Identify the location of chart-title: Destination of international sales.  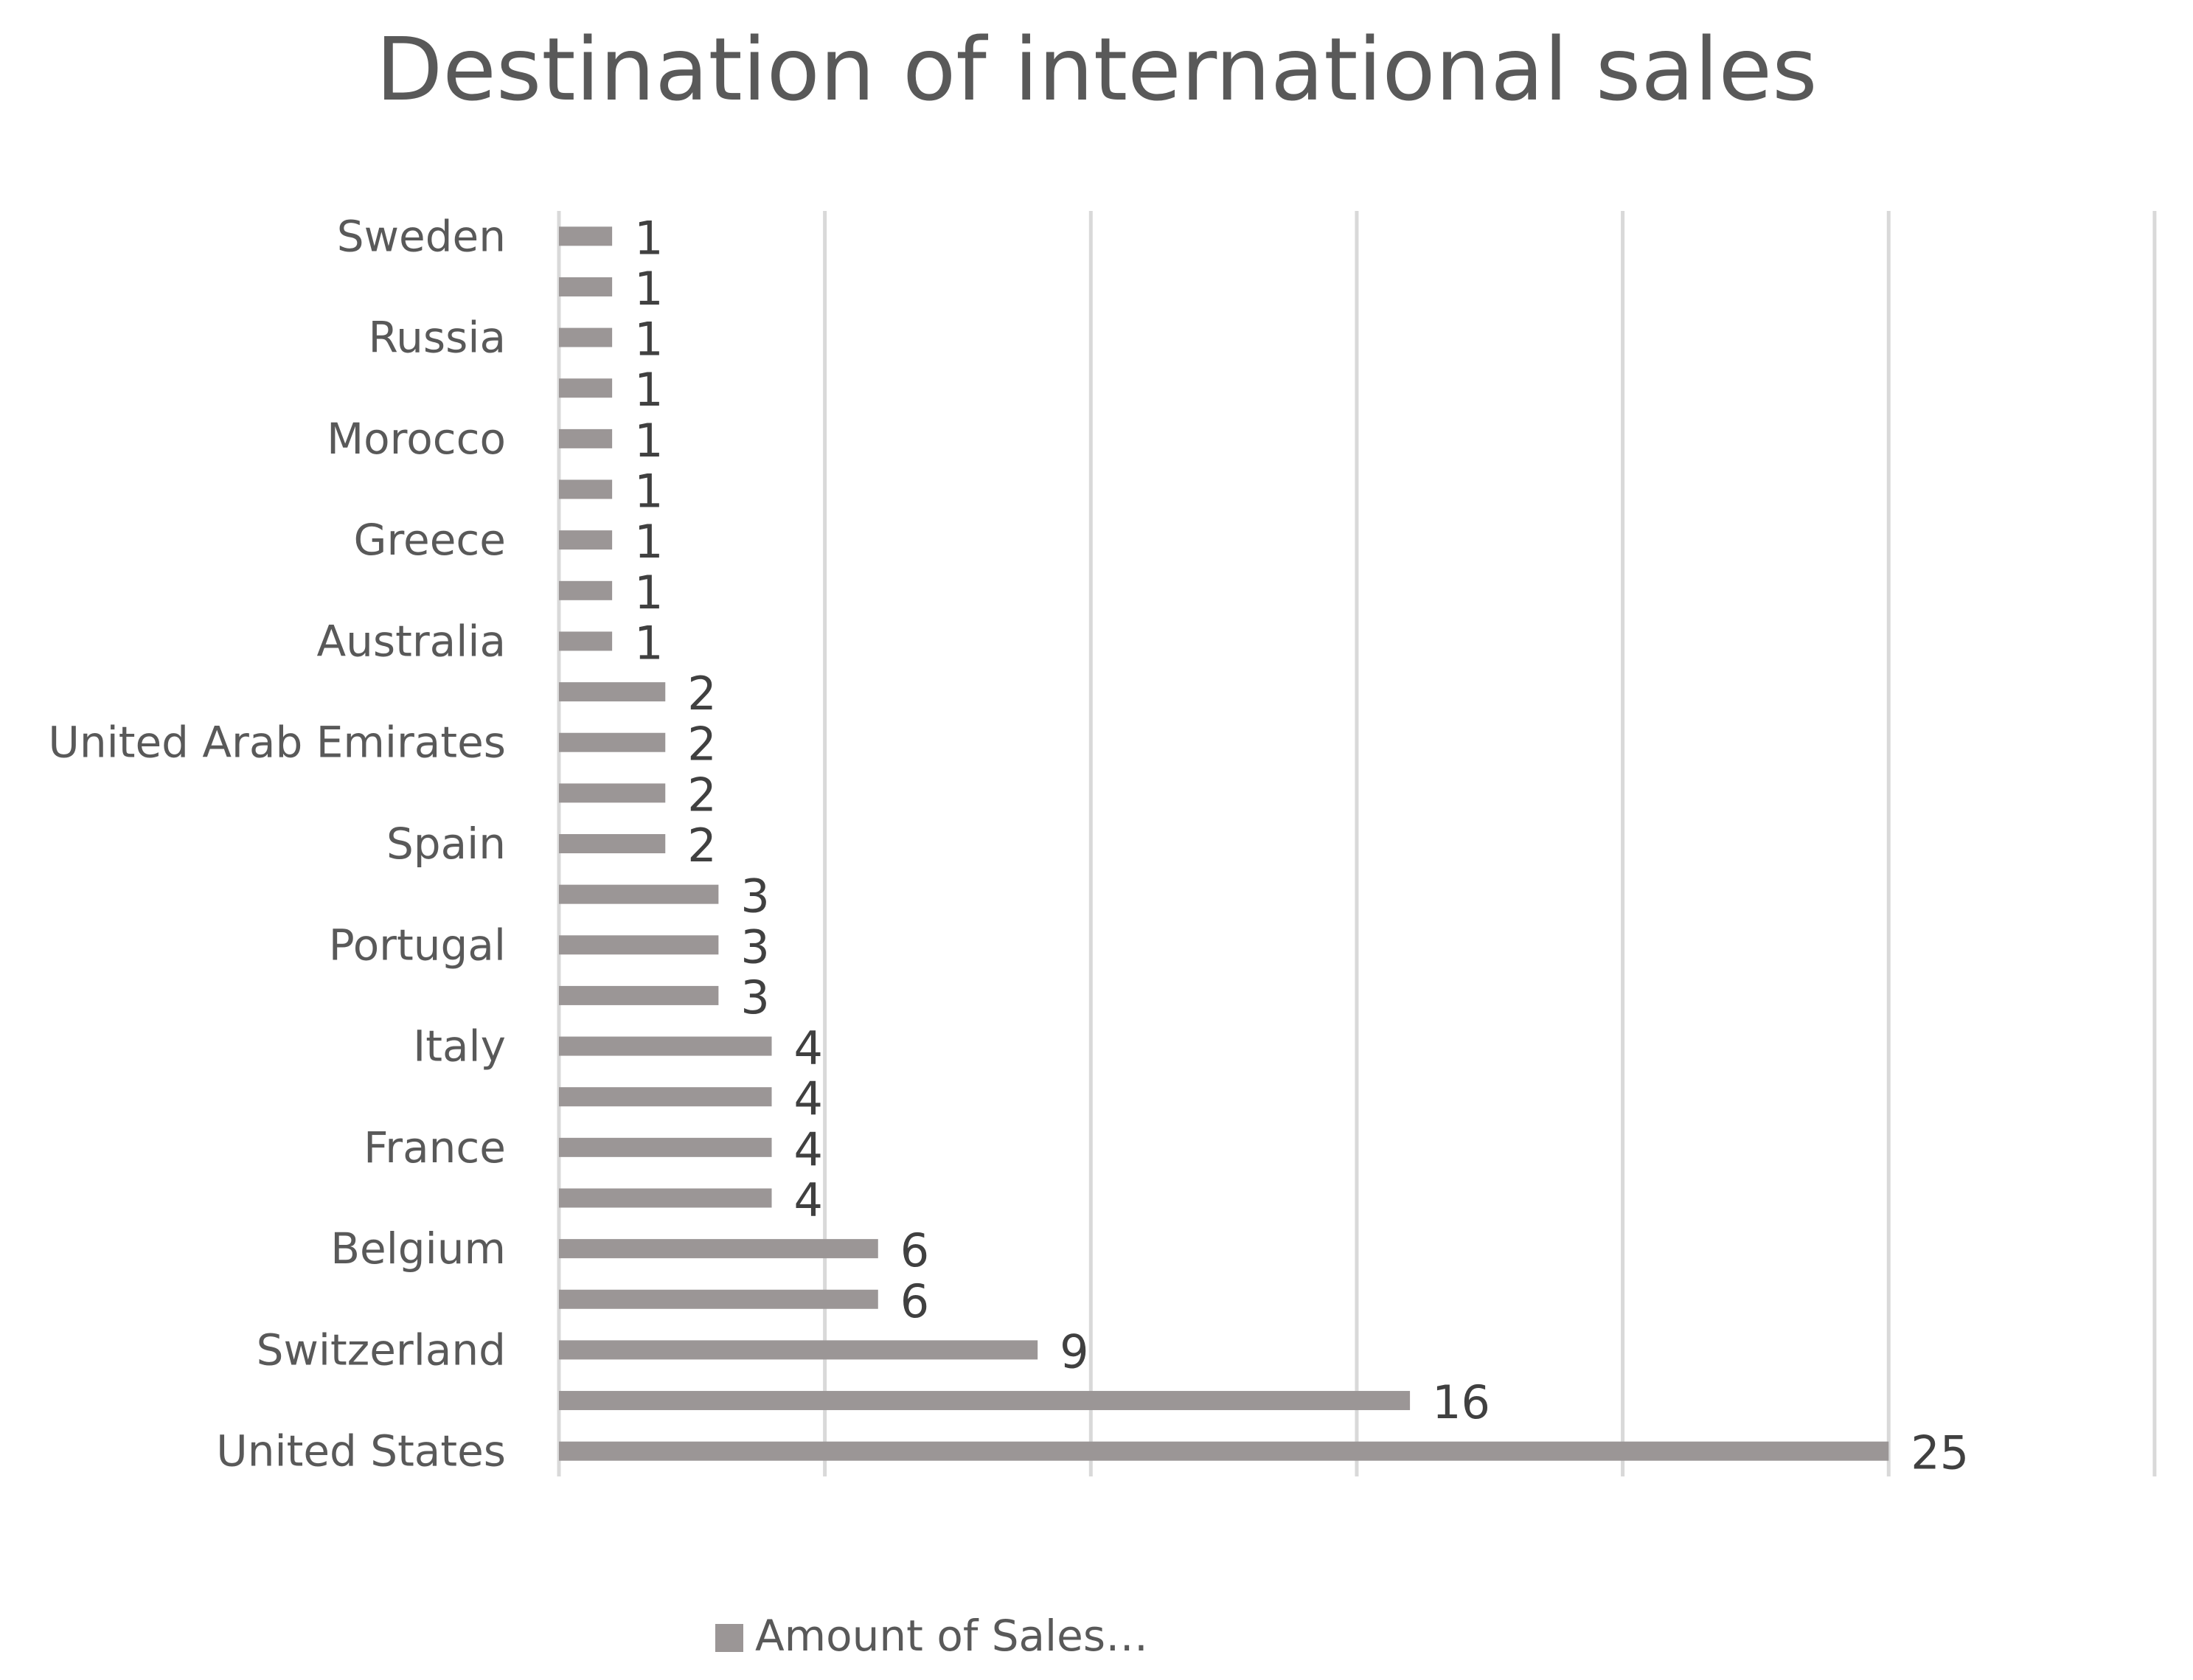
(1096, 69).